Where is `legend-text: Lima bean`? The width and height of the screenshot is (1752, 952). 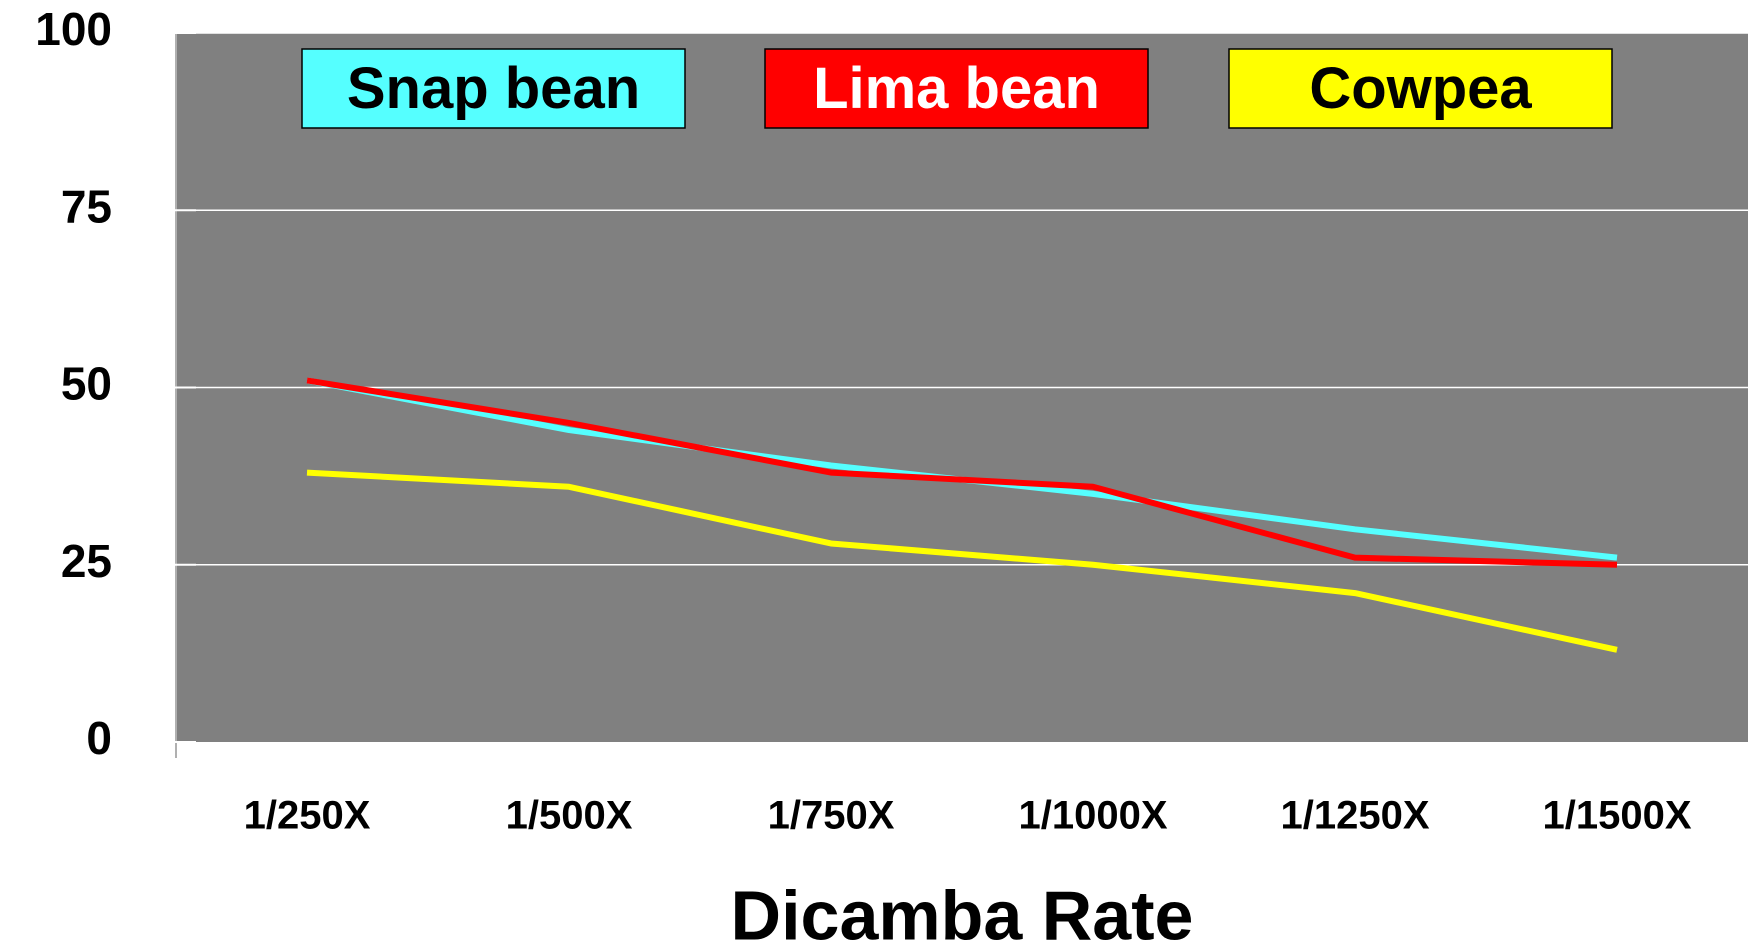 legend-text: Lima bean is located at coordinates (956, 88).